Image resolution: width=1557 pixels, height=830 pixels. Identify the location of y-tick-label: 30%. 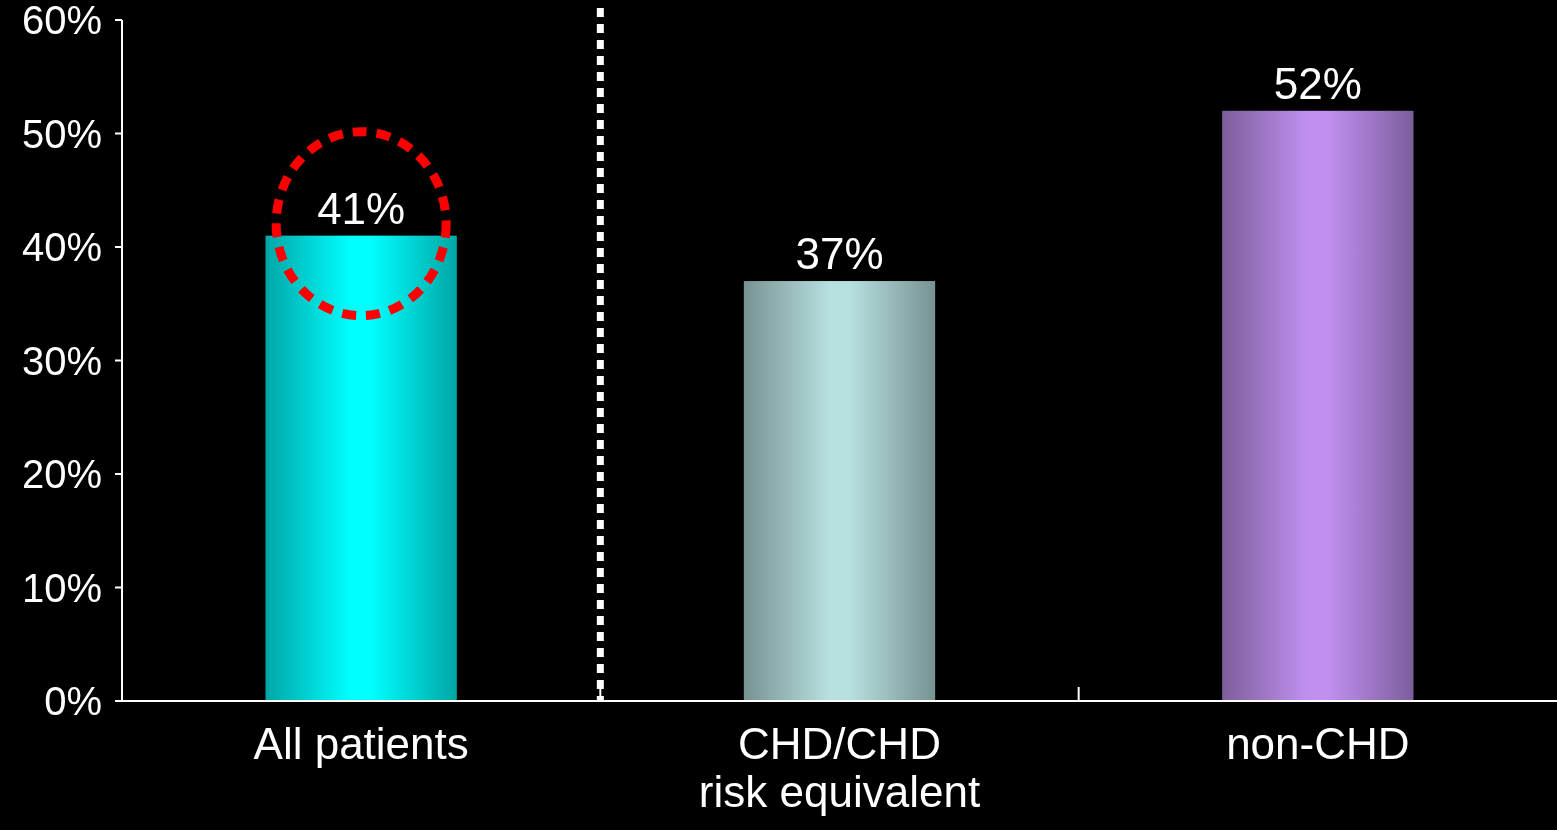
(61, 360).